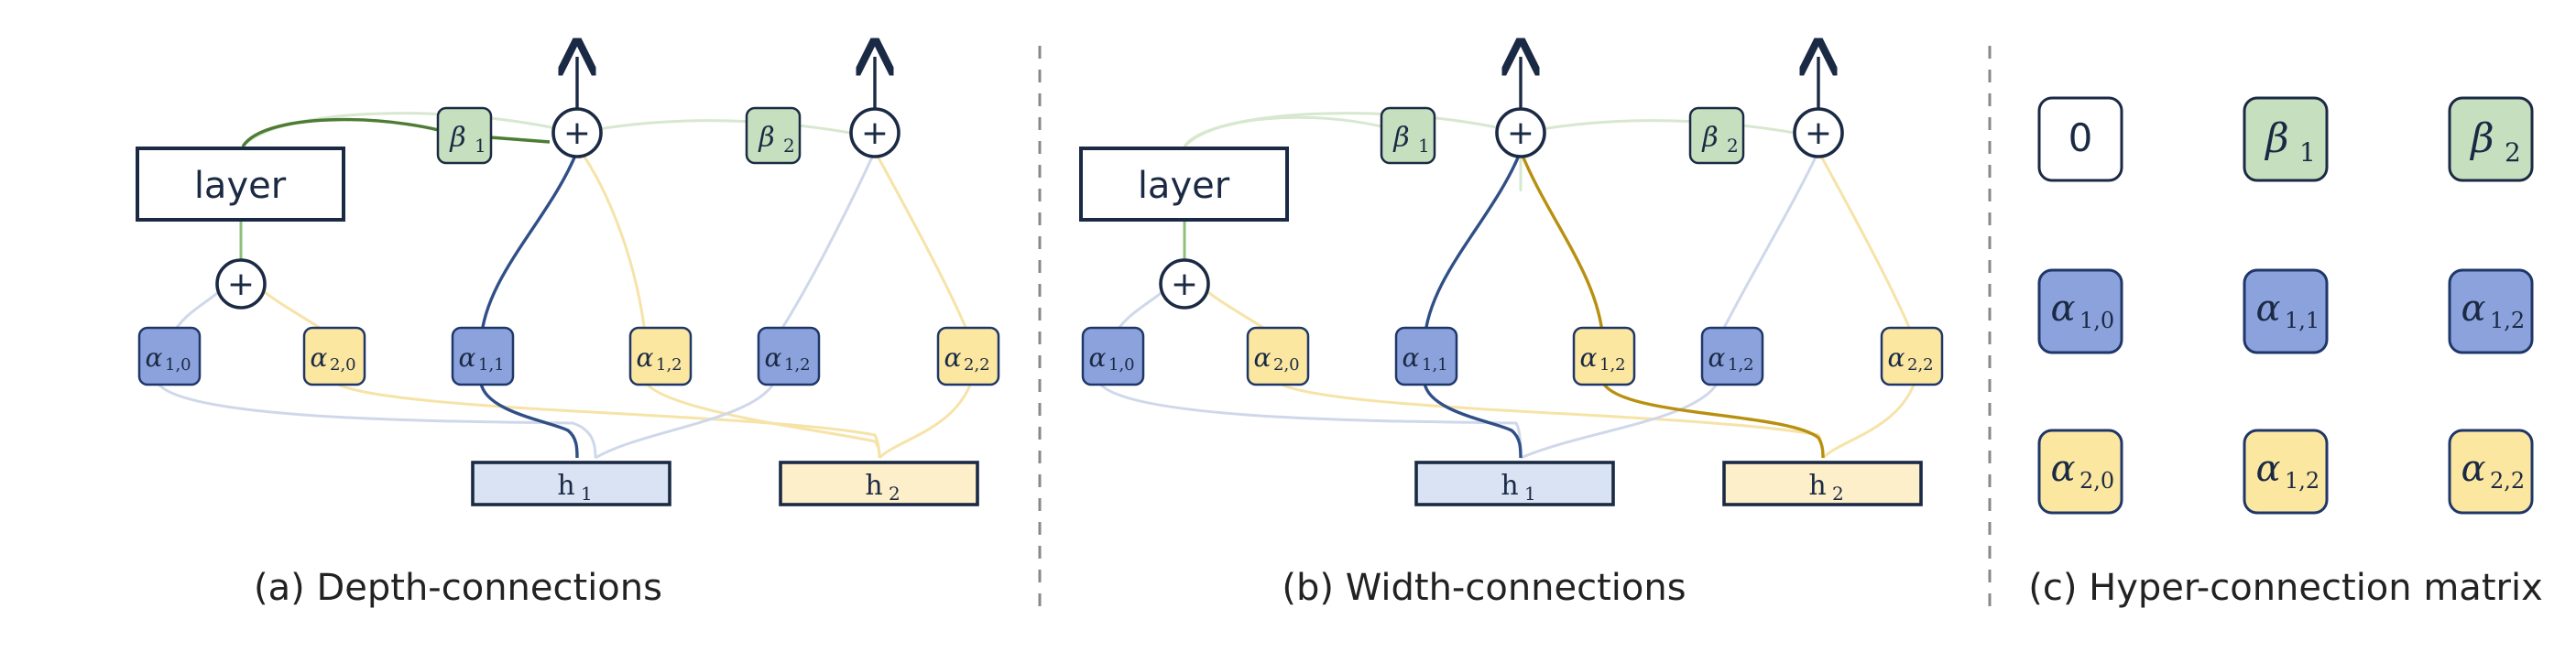 The image size is (2576, 663). I want to click on alpha-subscript: 2,2, so click(977, 365).